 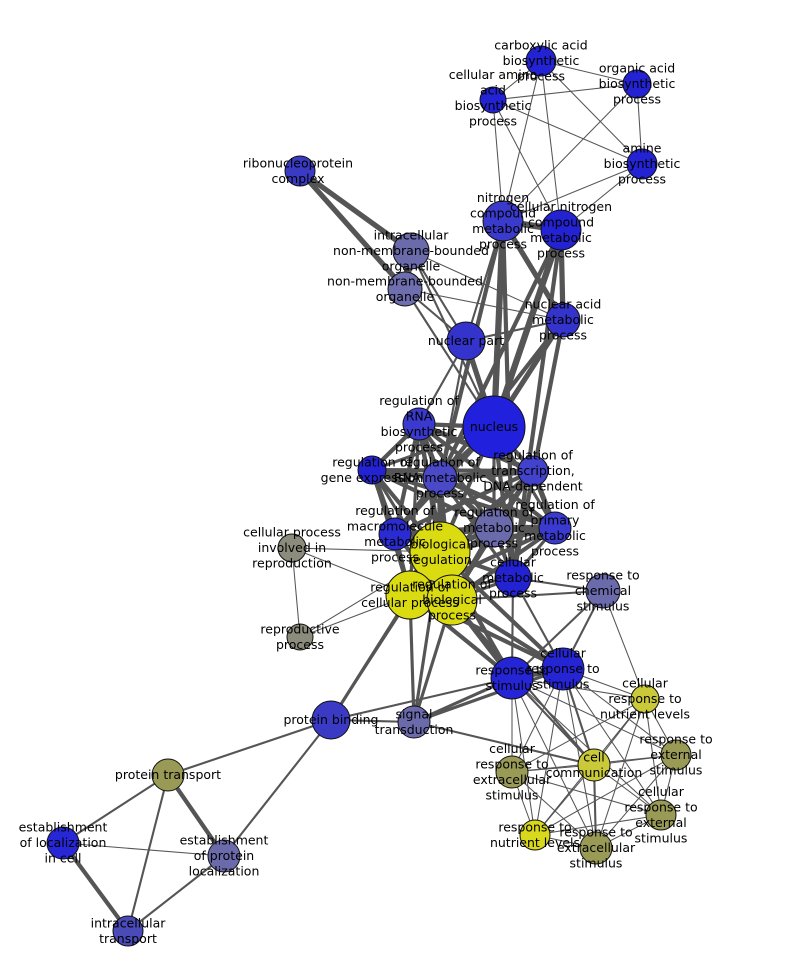 What do you see at coordinates (414, 722) in the screenshot?
I see `graph-node: signal transduction` at bounding box center [414, 722].